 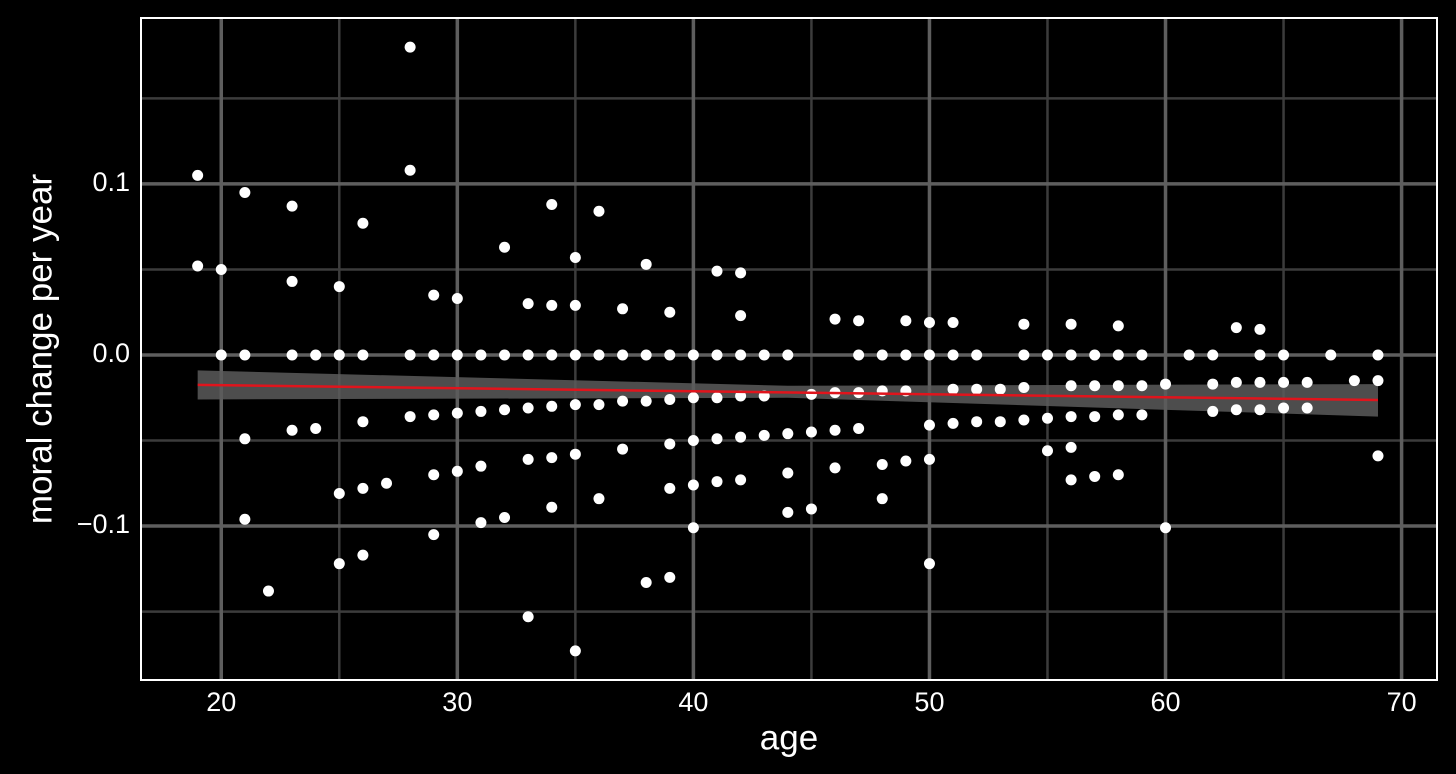 What do you see at coordinates (1166, 702) in the screenshot?
I see `x-tick-label: 60` at bounding box center [1166, 702].